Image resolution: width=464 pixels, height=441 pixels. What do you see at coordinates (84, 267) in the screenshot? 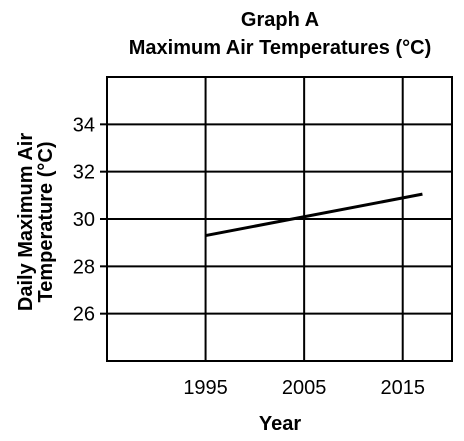
I see `y-tick-label: 28` at bounding box center [84, 267].